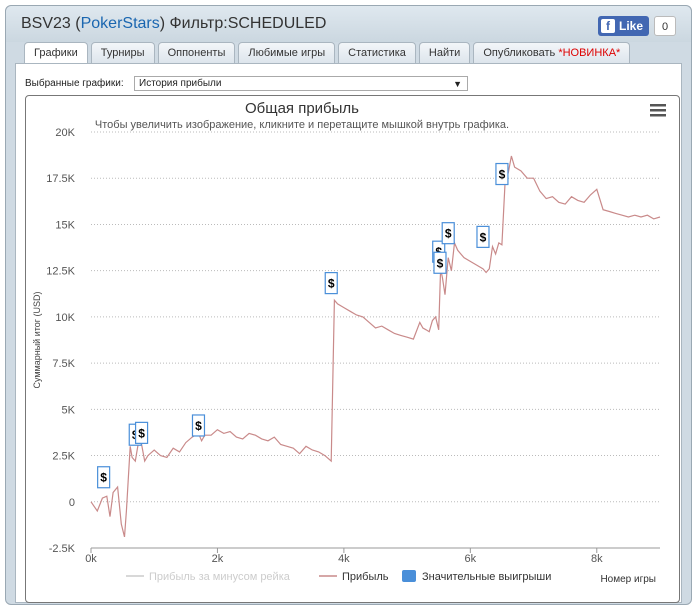  What do you see at coordinates (287, 52) in the screenshot?
I see `tab-favorite-games: Любимые игры` at bounding box center [287, 52].